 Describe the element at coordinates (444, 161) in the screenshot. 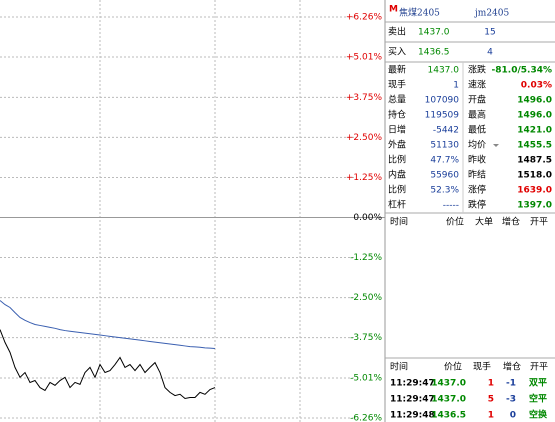

I see `stat-value: 47.7%` at that location.